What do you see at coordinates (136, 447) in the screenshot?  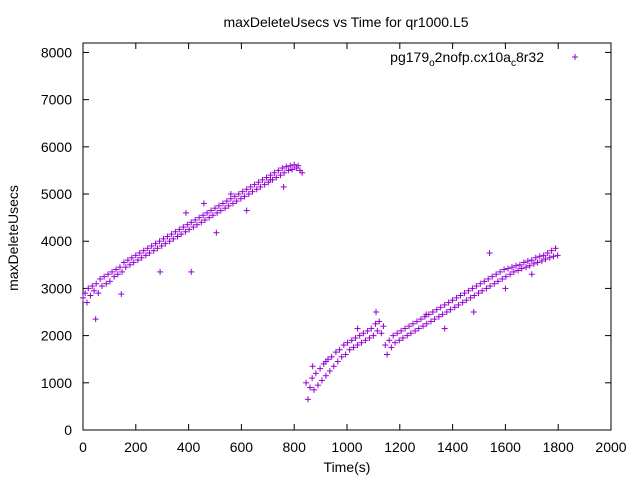 I see `x-tick-label: 200` at bounding box center [136, 447].